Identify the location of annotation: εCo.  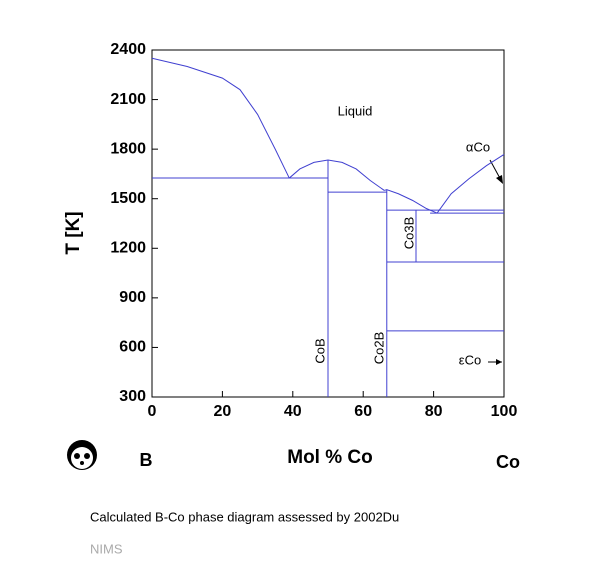
(470, 359).